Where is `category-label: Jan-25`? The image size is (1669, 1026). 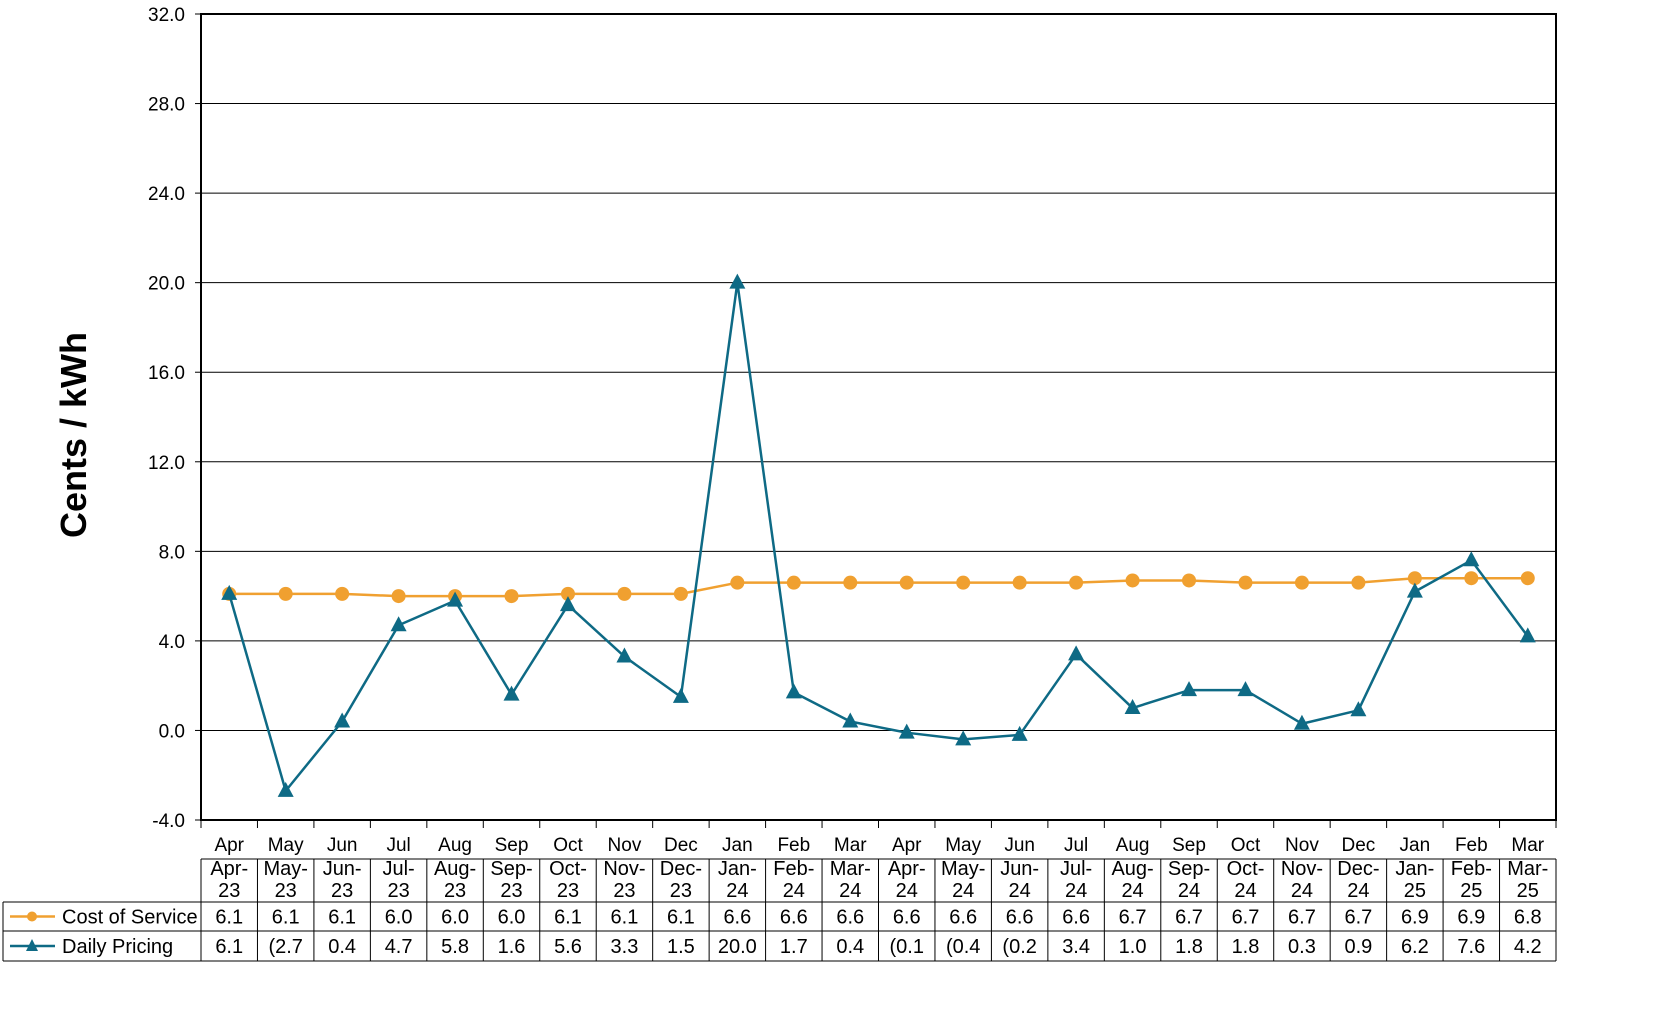 category-label: Jan-25 is located at coordinates (1414, 880).